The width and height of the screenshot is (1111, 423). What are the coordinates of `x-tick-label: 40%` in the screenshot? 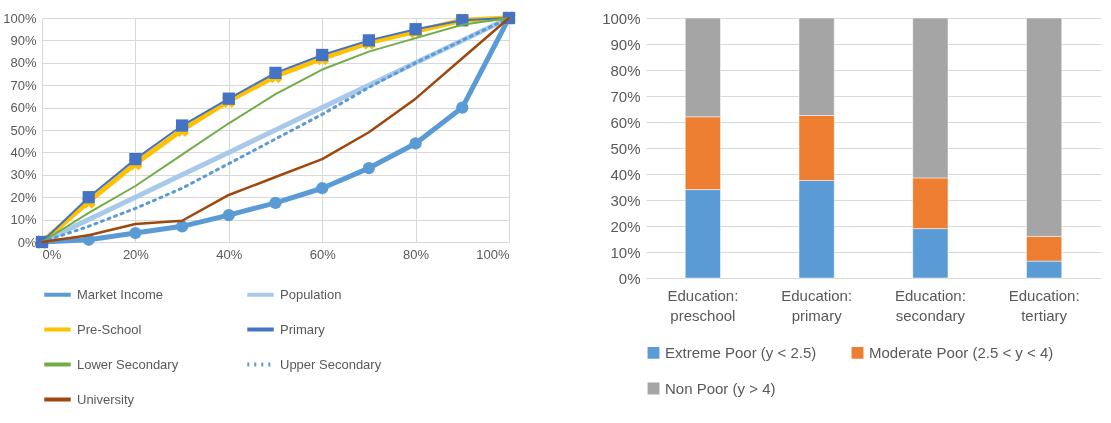 It's located at (229, 254).